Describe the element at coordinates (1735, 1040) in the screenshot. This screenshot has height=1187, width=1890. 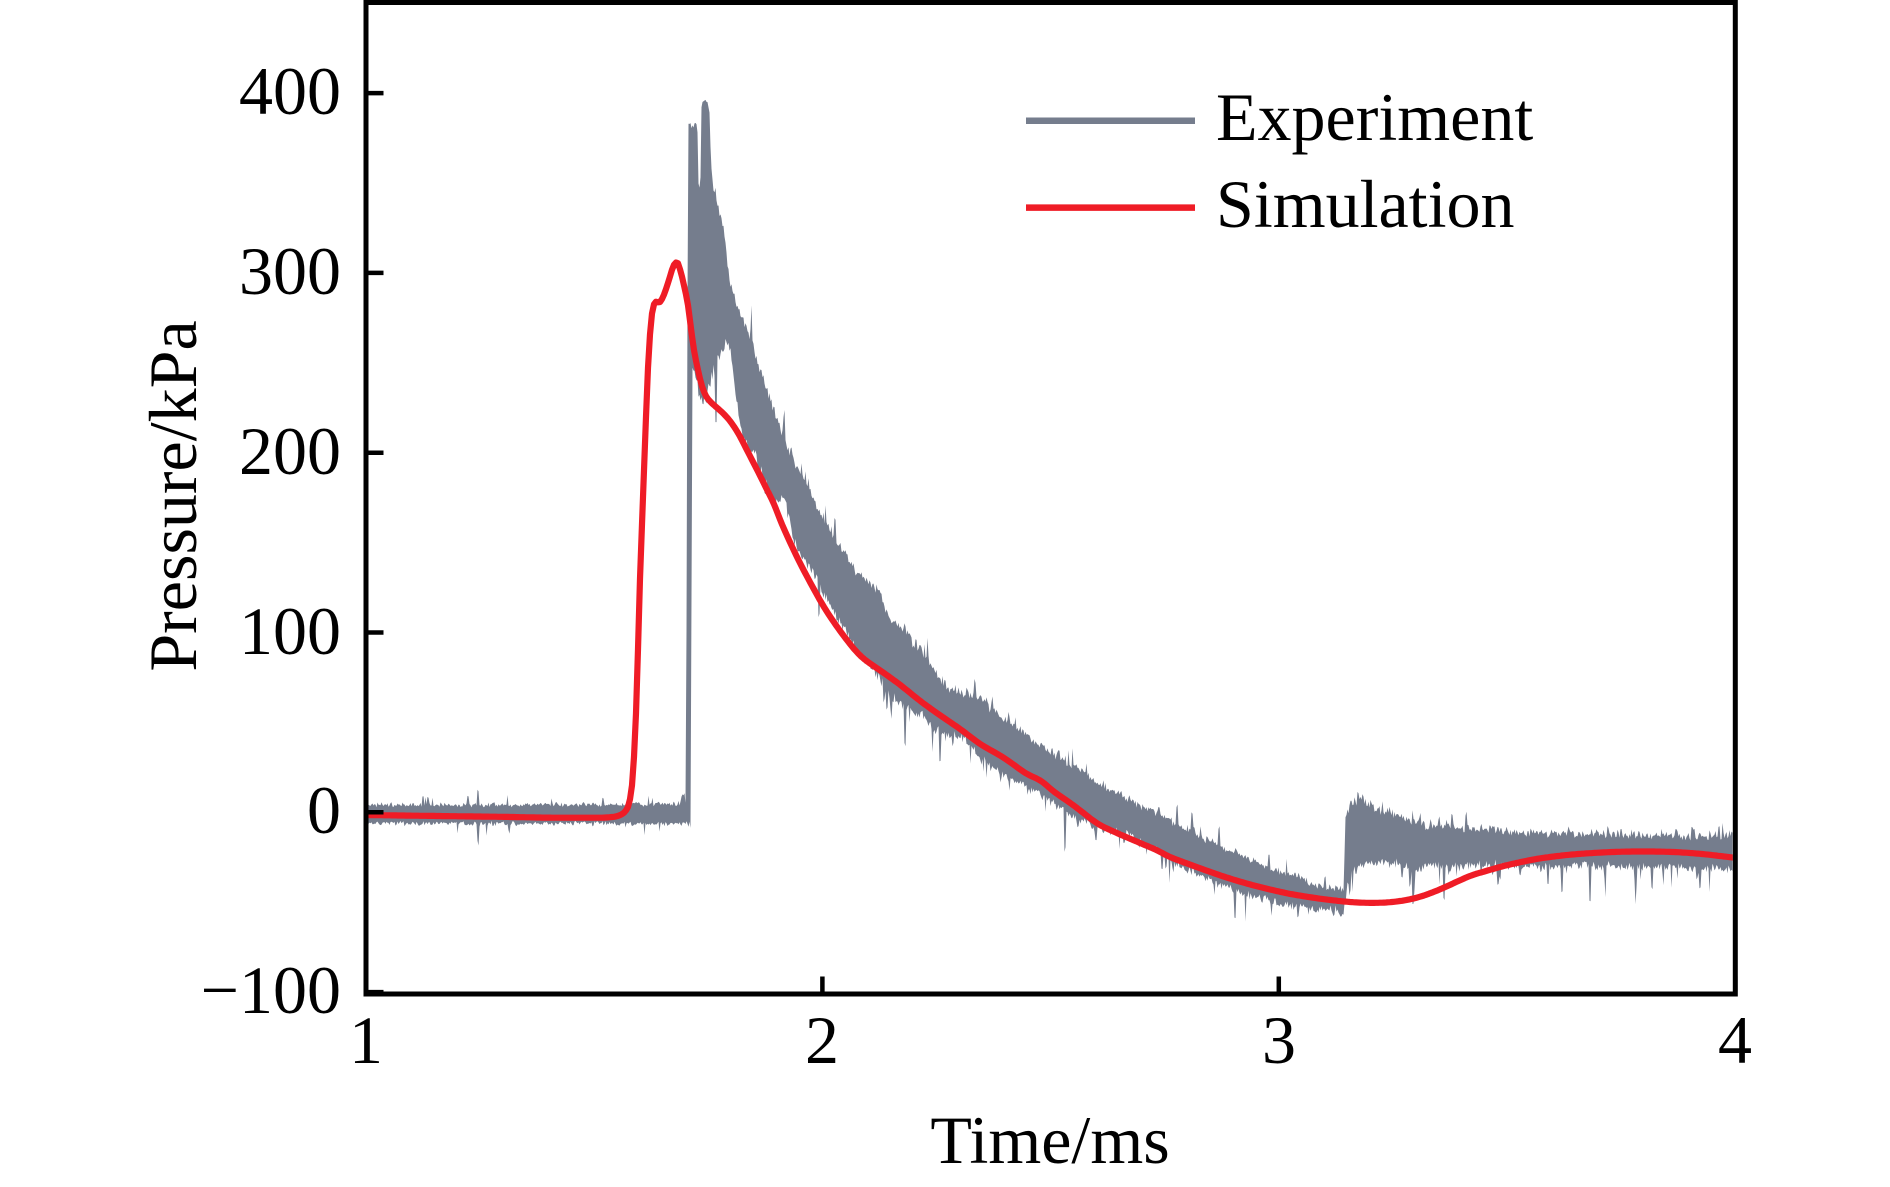
I see `svg-text: 4` at that location.